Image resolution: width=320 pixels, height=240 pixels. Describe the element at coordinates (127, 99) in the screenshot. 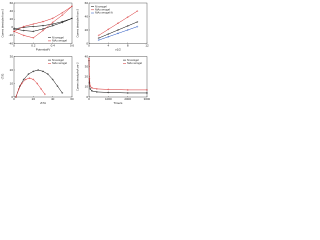

I see `x-tick-label: 2000` at that location.